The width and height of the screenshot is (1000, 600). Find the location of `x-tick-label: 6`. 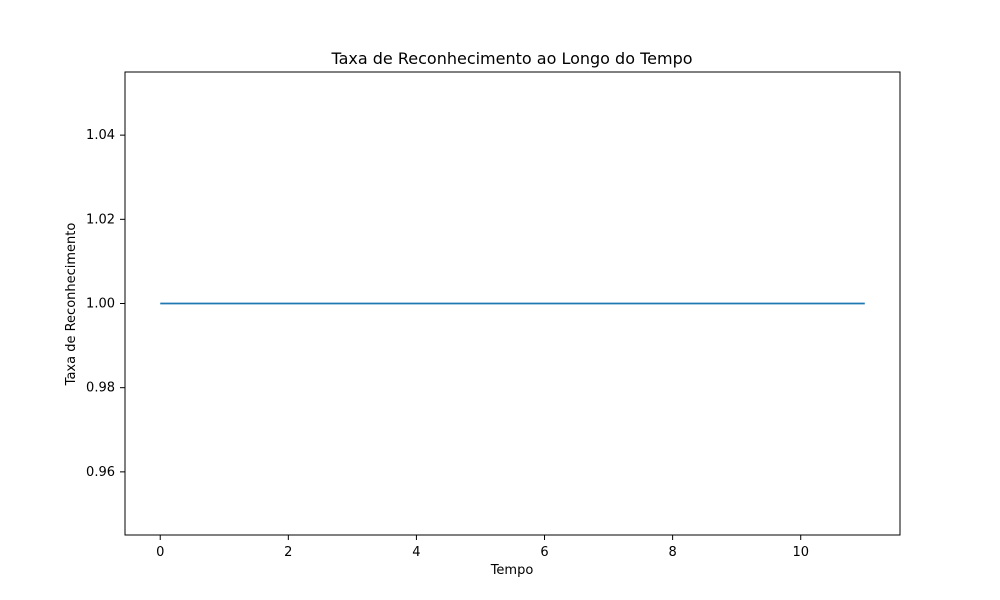

x-tick-label: 6 is located at coordinates (544, 552).